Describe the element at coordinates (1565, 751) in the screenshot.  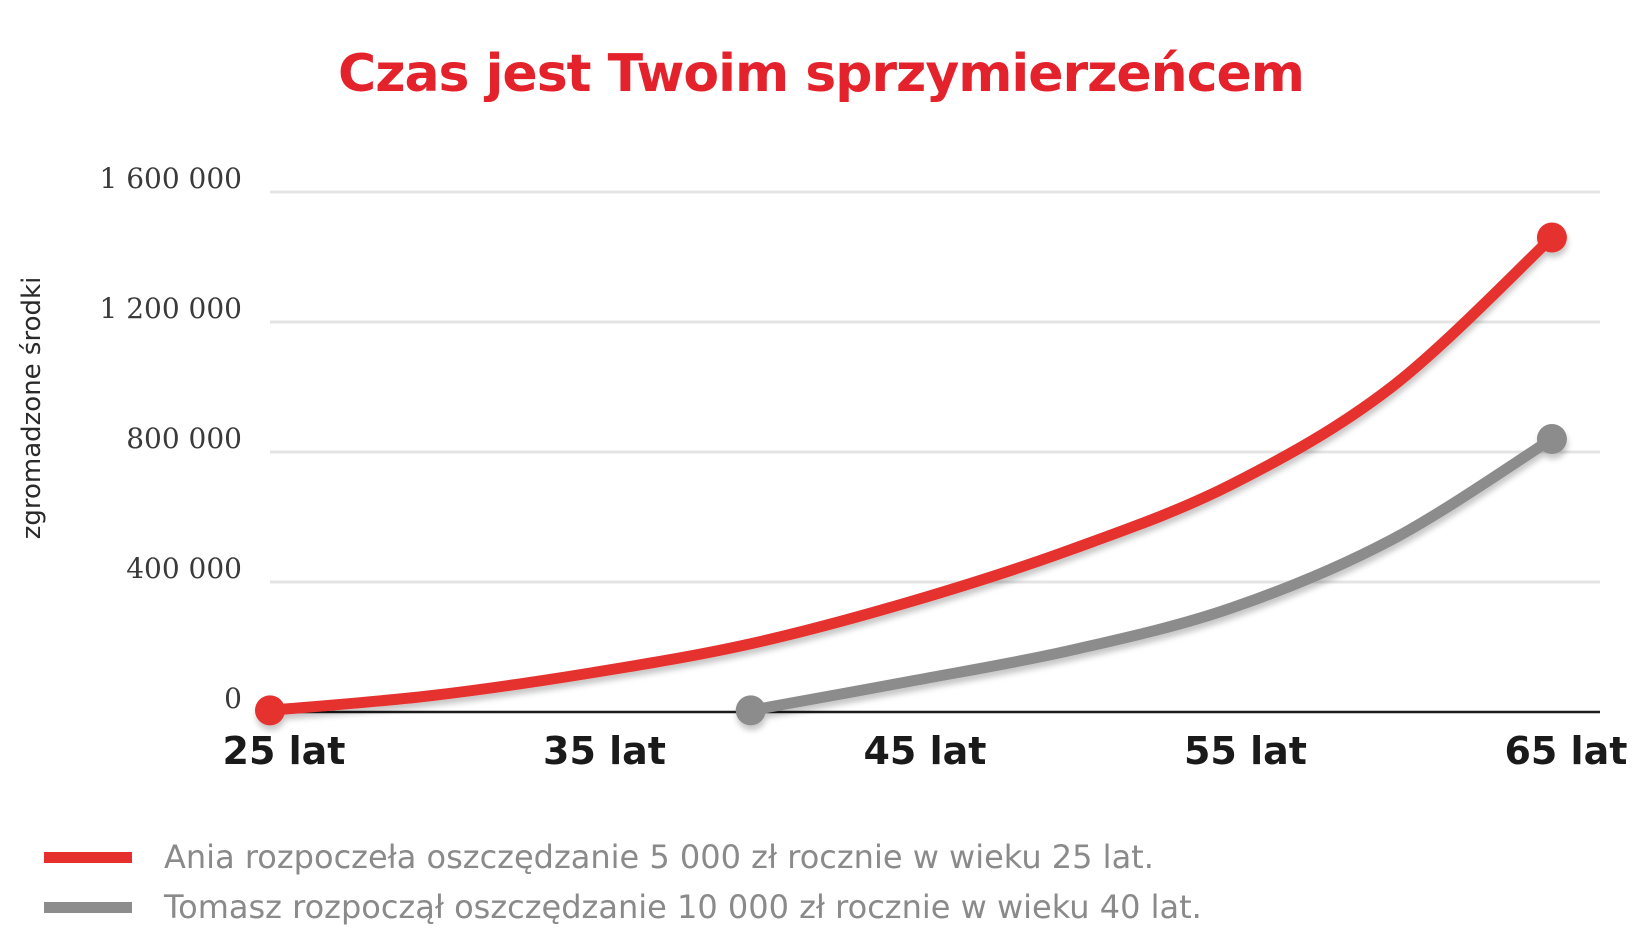
I see `x-tick-label: 65 lat` at that location.